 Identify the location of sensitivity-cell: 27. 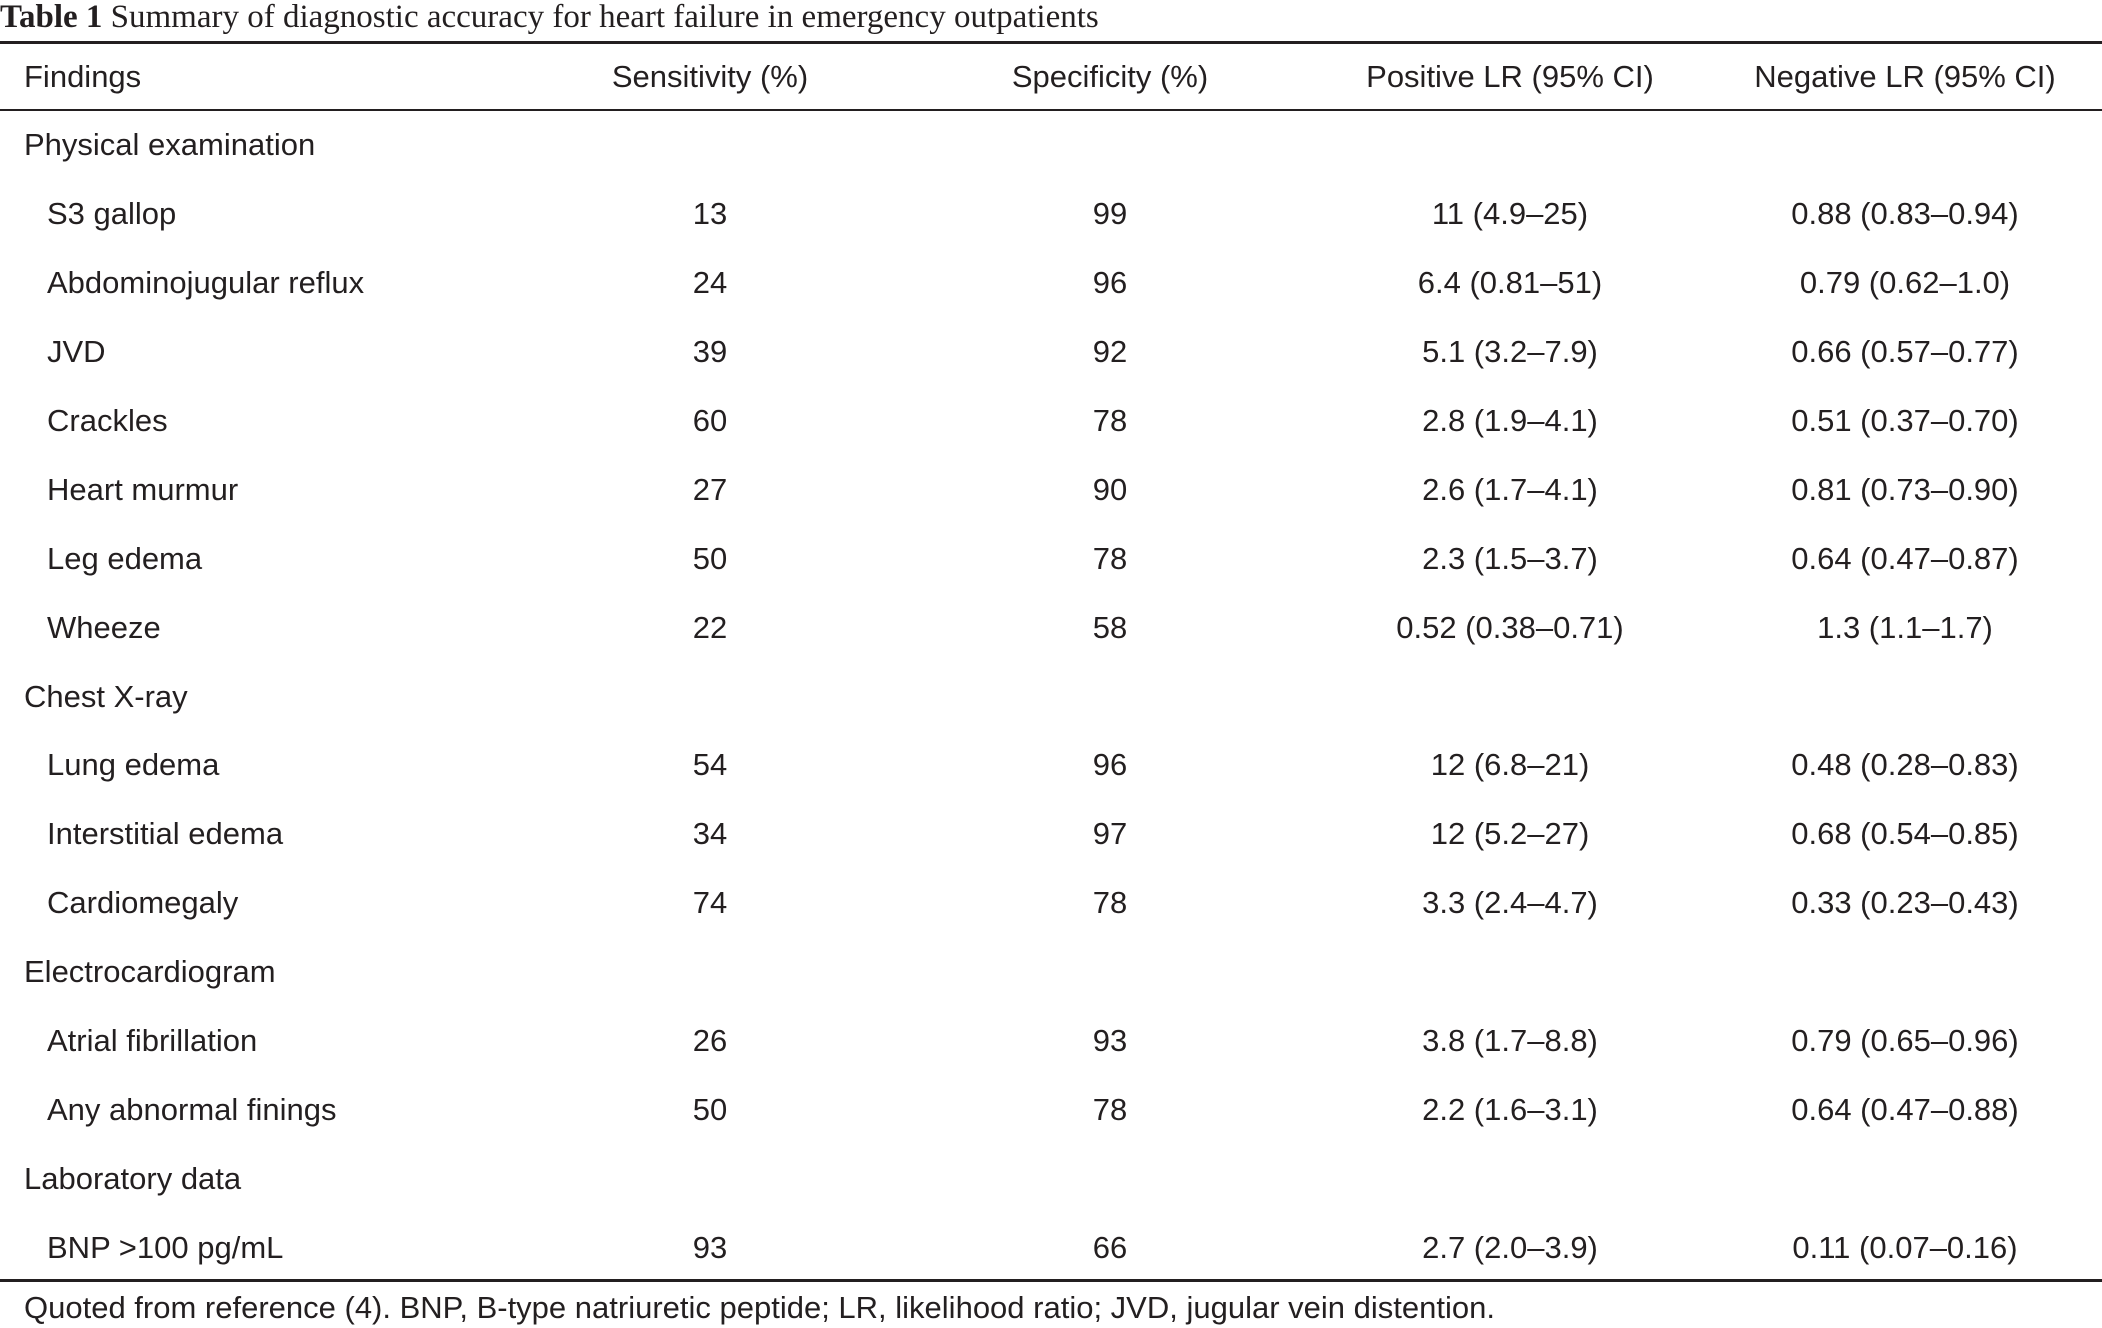
(710, 489).